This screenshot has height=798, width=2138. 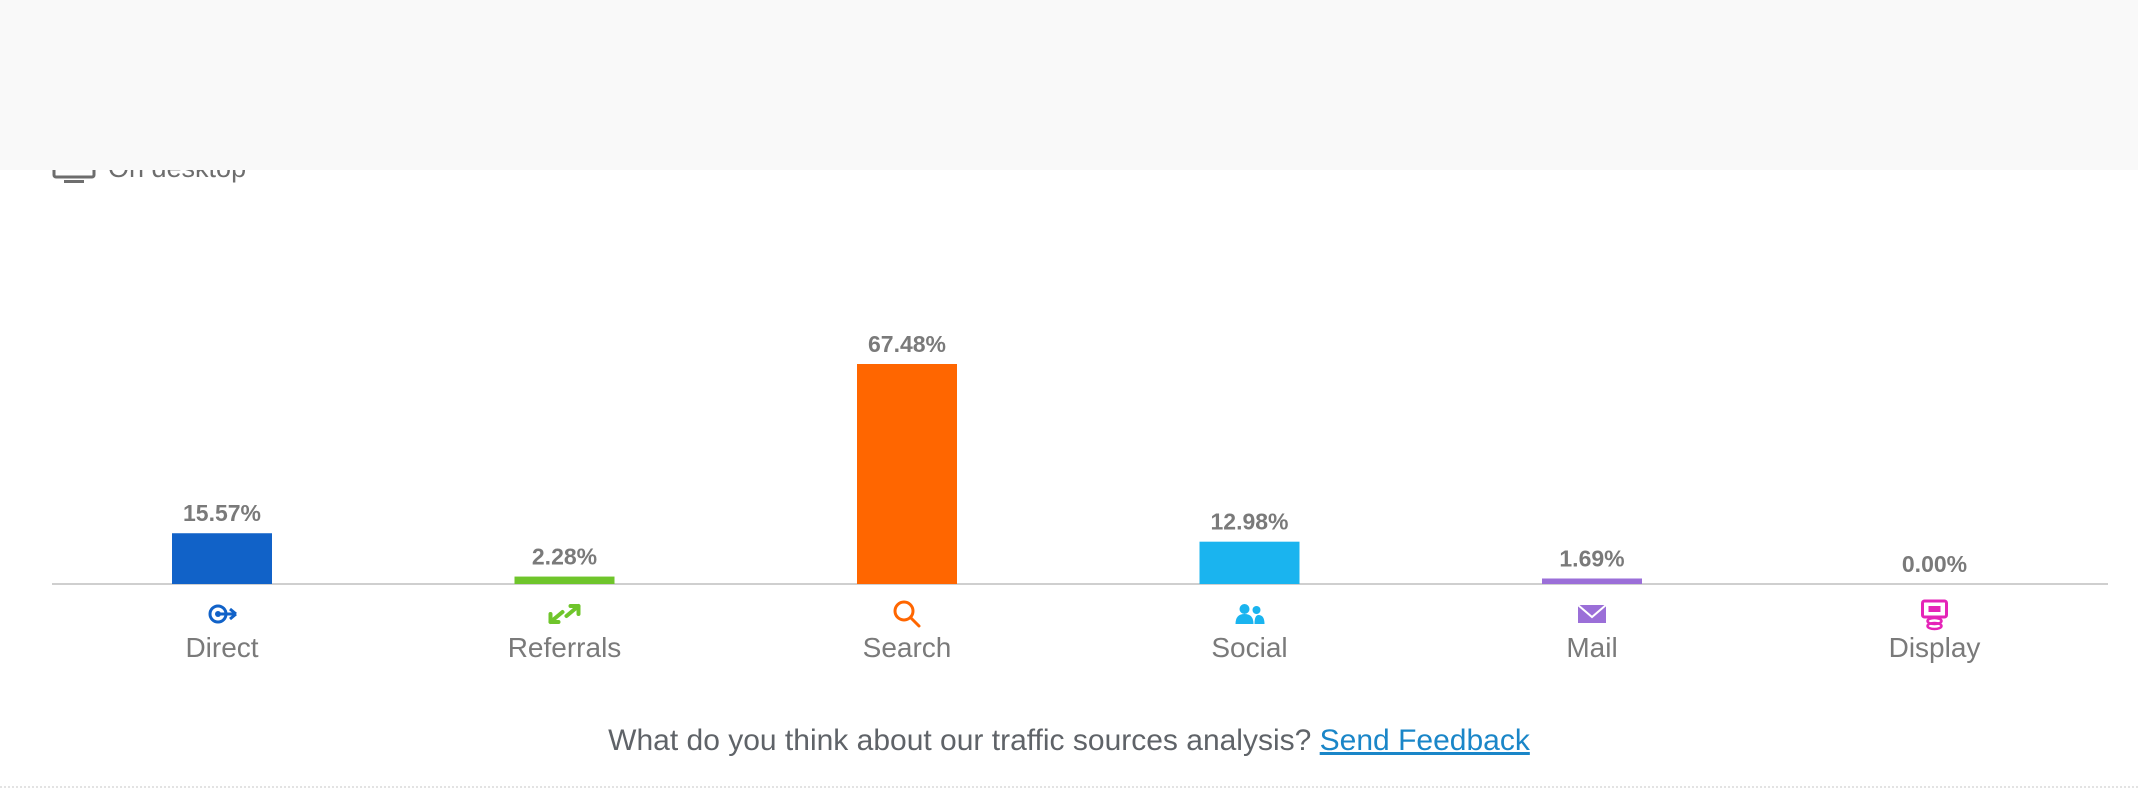 What do you see at coordinates (1249, 562) in the screenshot?
I see `bar-social` at bounding box center [1249, 562].